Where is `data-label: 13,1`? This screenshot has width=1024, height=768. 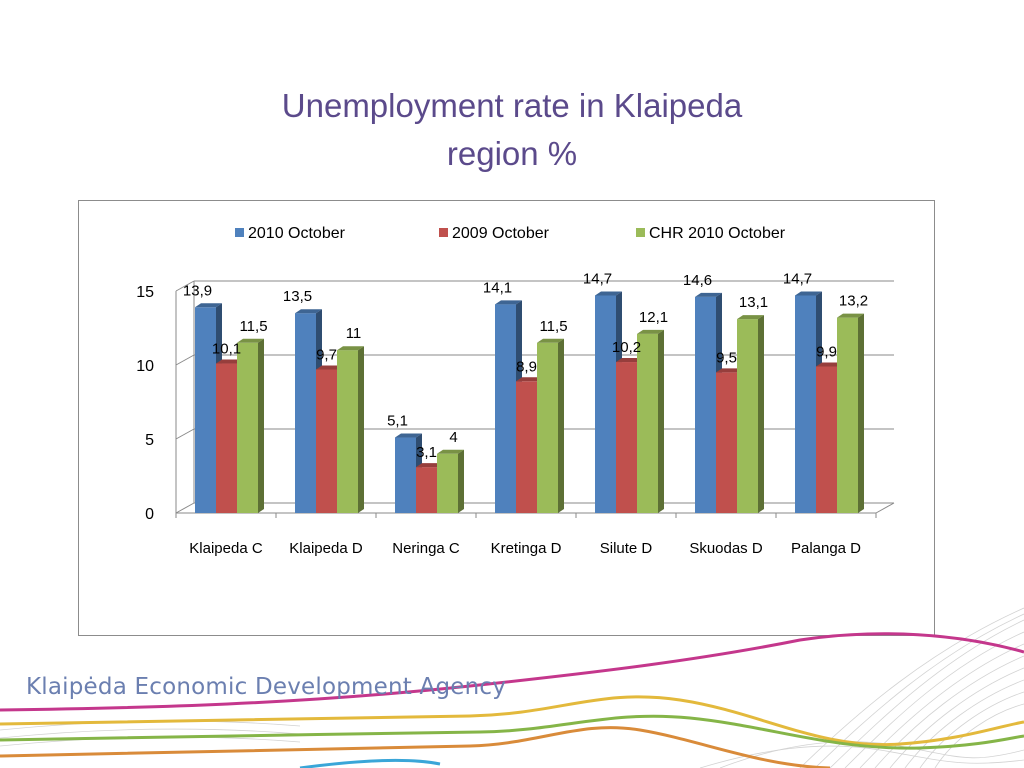 data-label: 13,1 is located at coordinates (753, 302).